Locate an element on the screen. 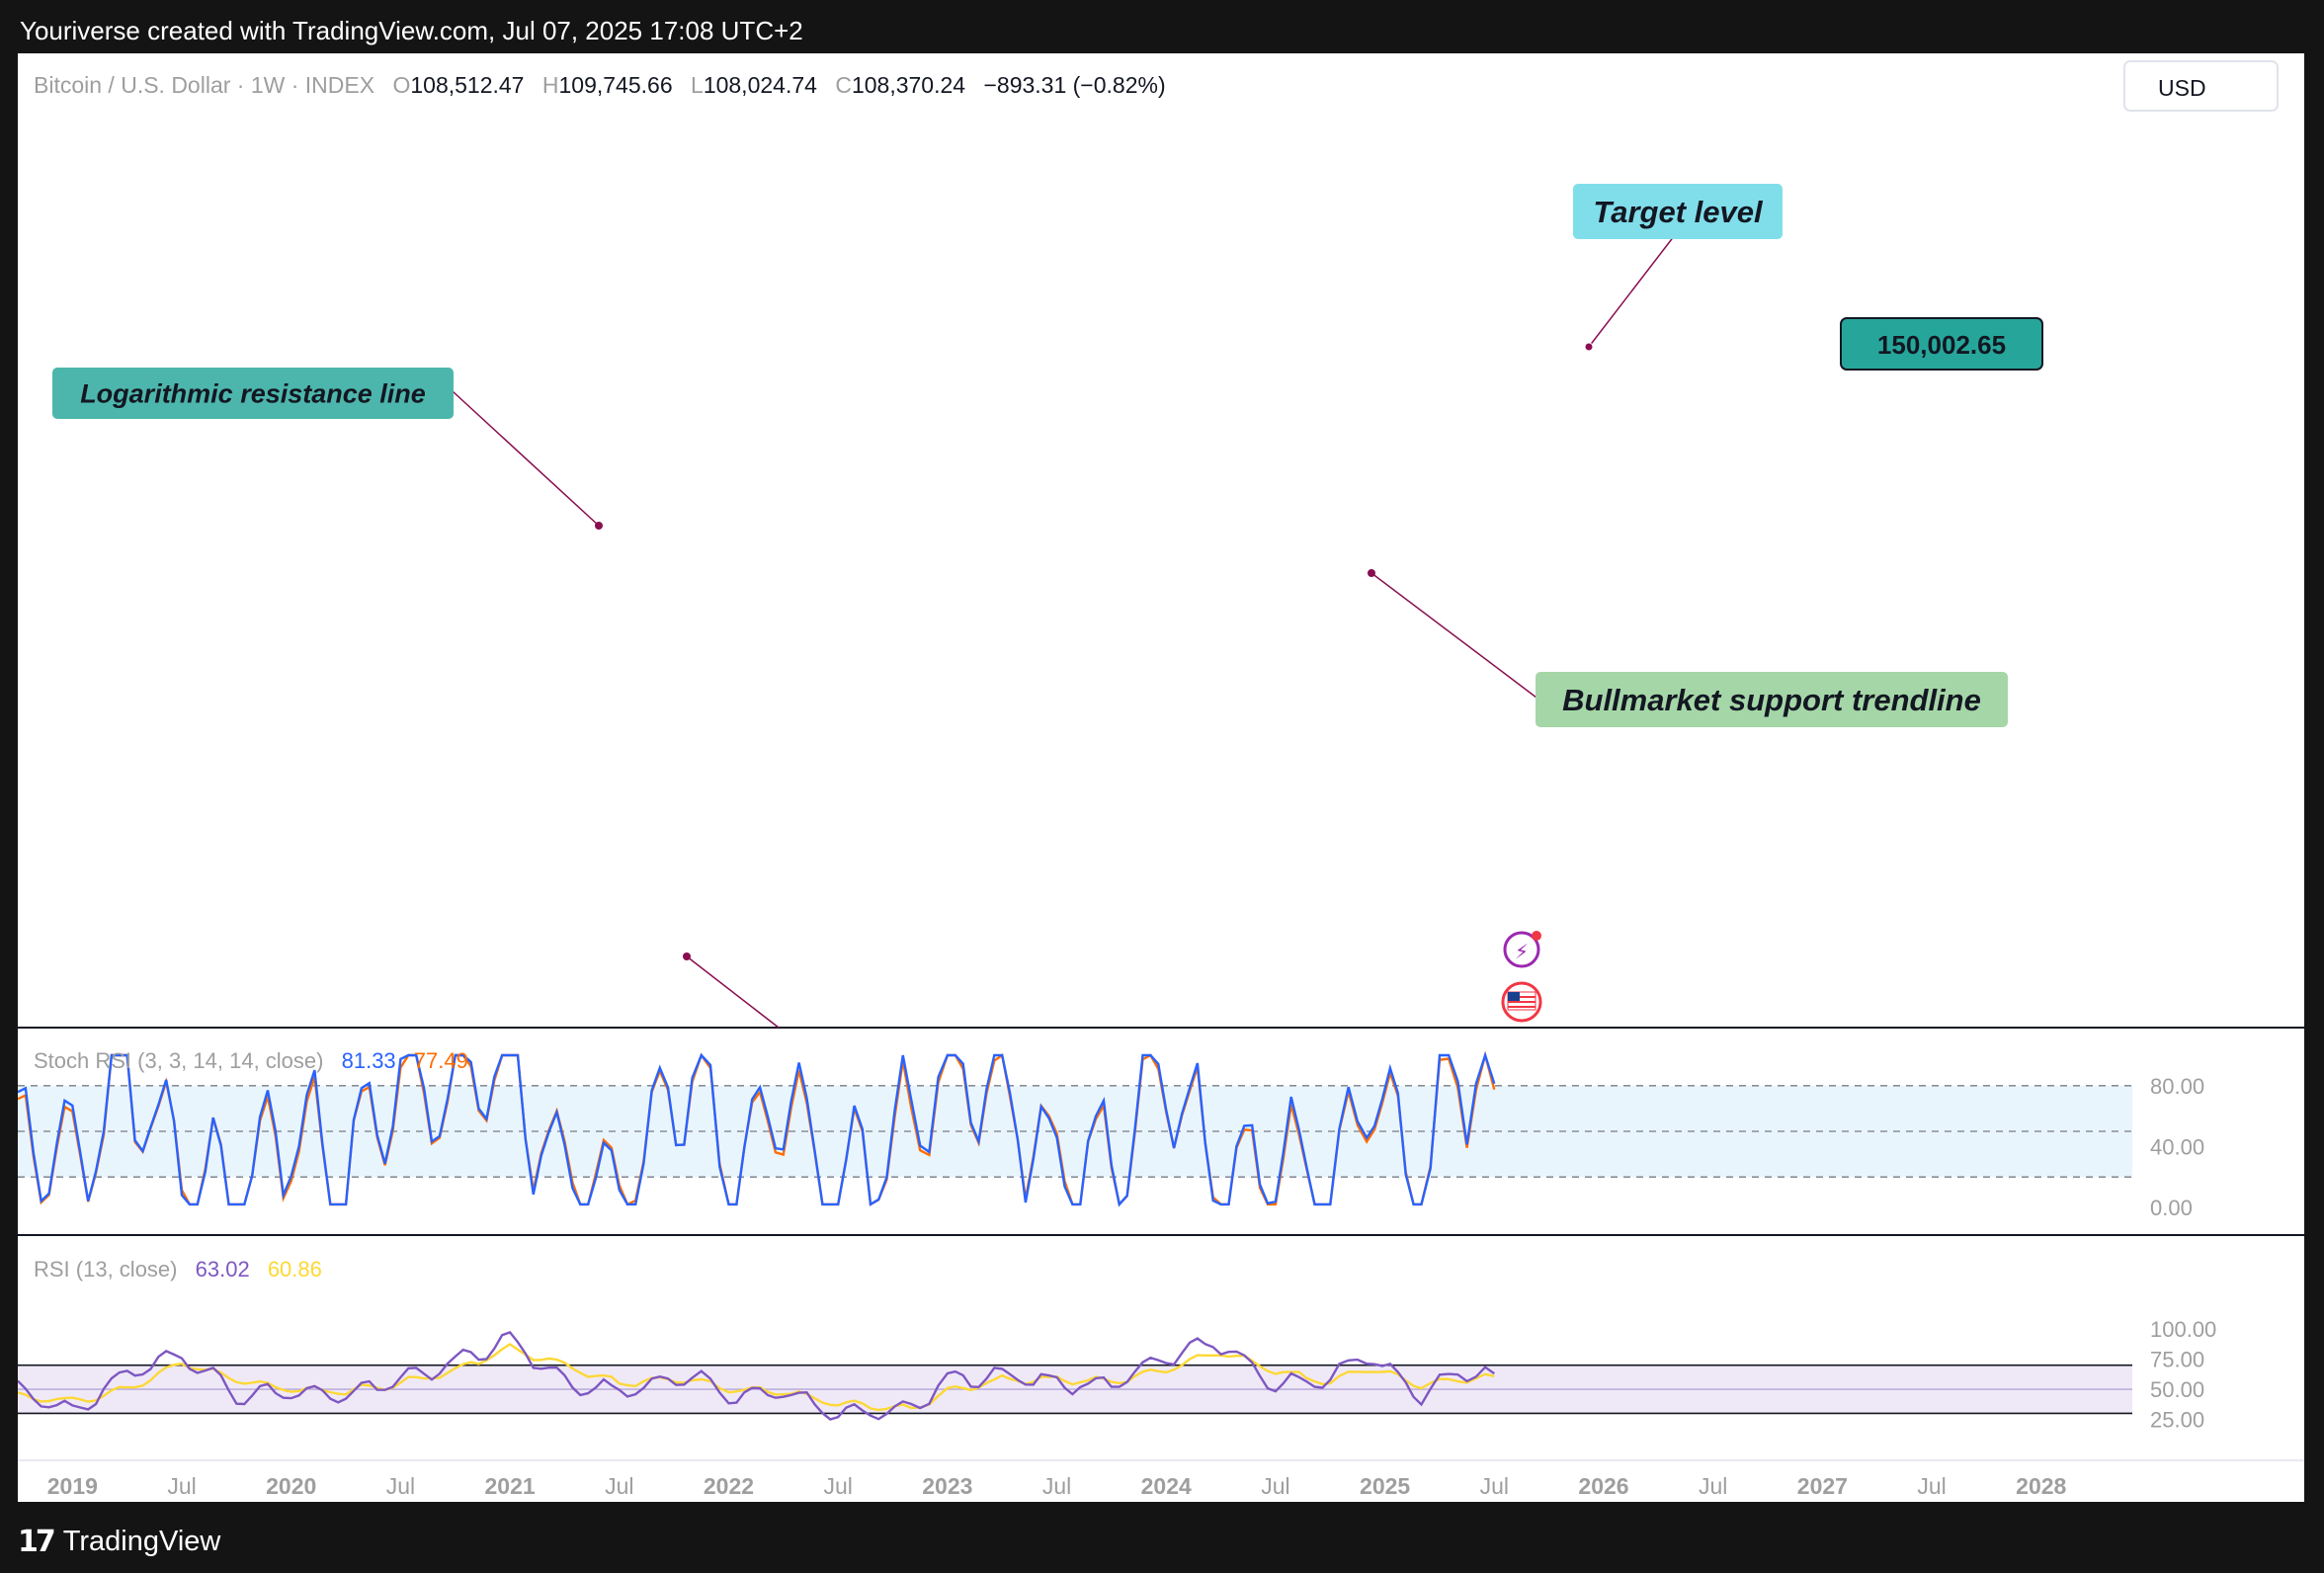 The image size is (2324, 1573). logarithmic-resistance-label: Logarithmic resistance line is located at coordinates (253, 393).